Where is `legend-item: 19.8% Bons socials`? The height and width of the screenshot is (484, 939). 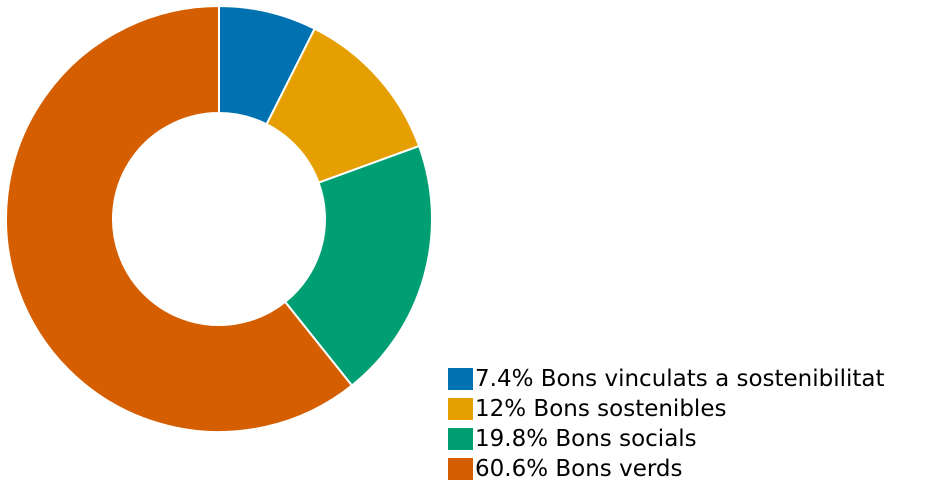
legend-item: 19.8% Bons socials is located at coordinates (666, 439).